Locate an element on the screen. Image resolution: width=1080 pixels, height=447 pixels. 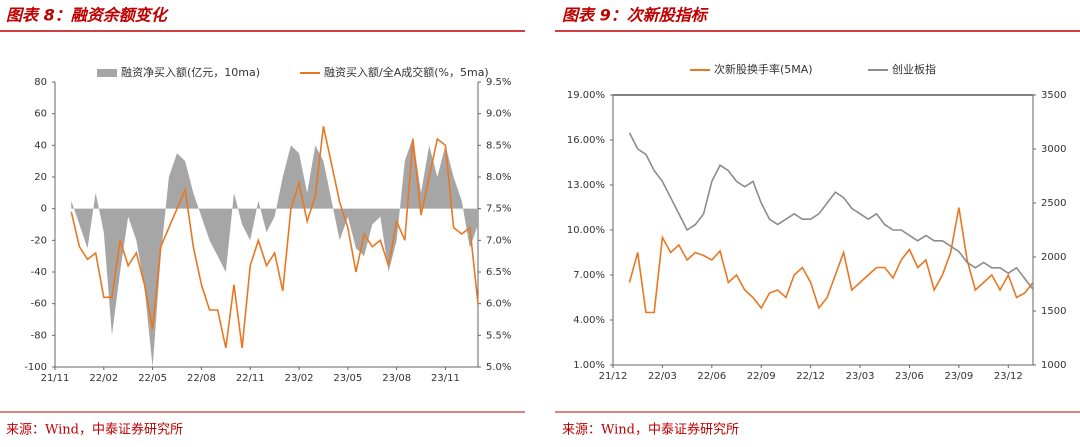
y-tick-label: 60 is located at coordinates (40, 114).